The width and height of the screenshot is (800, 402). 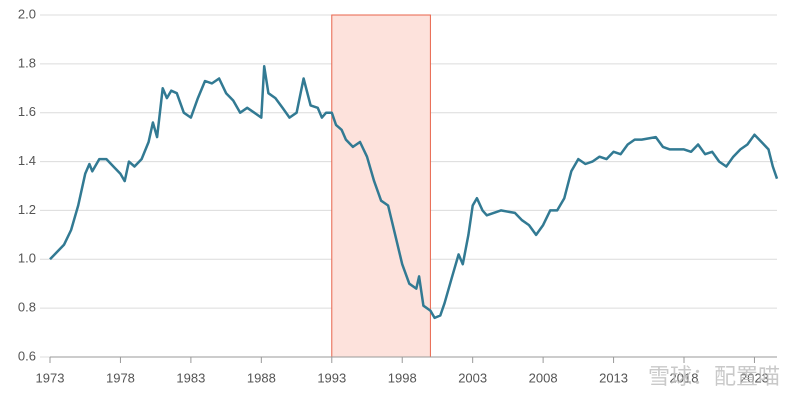 What do you see at coordinates (190, 377) in the screenshot?
I see `x-tick-label: 1983` at bounding box center [190, 377].